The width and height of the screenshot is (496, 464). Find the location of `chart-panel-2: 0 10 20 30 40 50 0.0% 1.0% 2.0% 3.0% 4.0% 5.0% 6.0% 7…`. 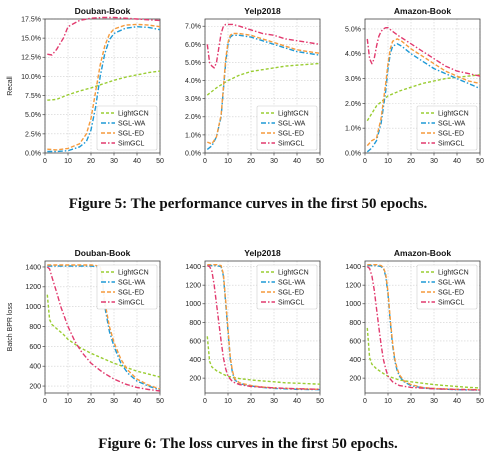

chart-panel-2: 0 10 20 30 40 50 0.0% 1.0% 2.0% 3.0% 4.0% 5.0% 6.0% 7… is located at coordinates (254, 85).